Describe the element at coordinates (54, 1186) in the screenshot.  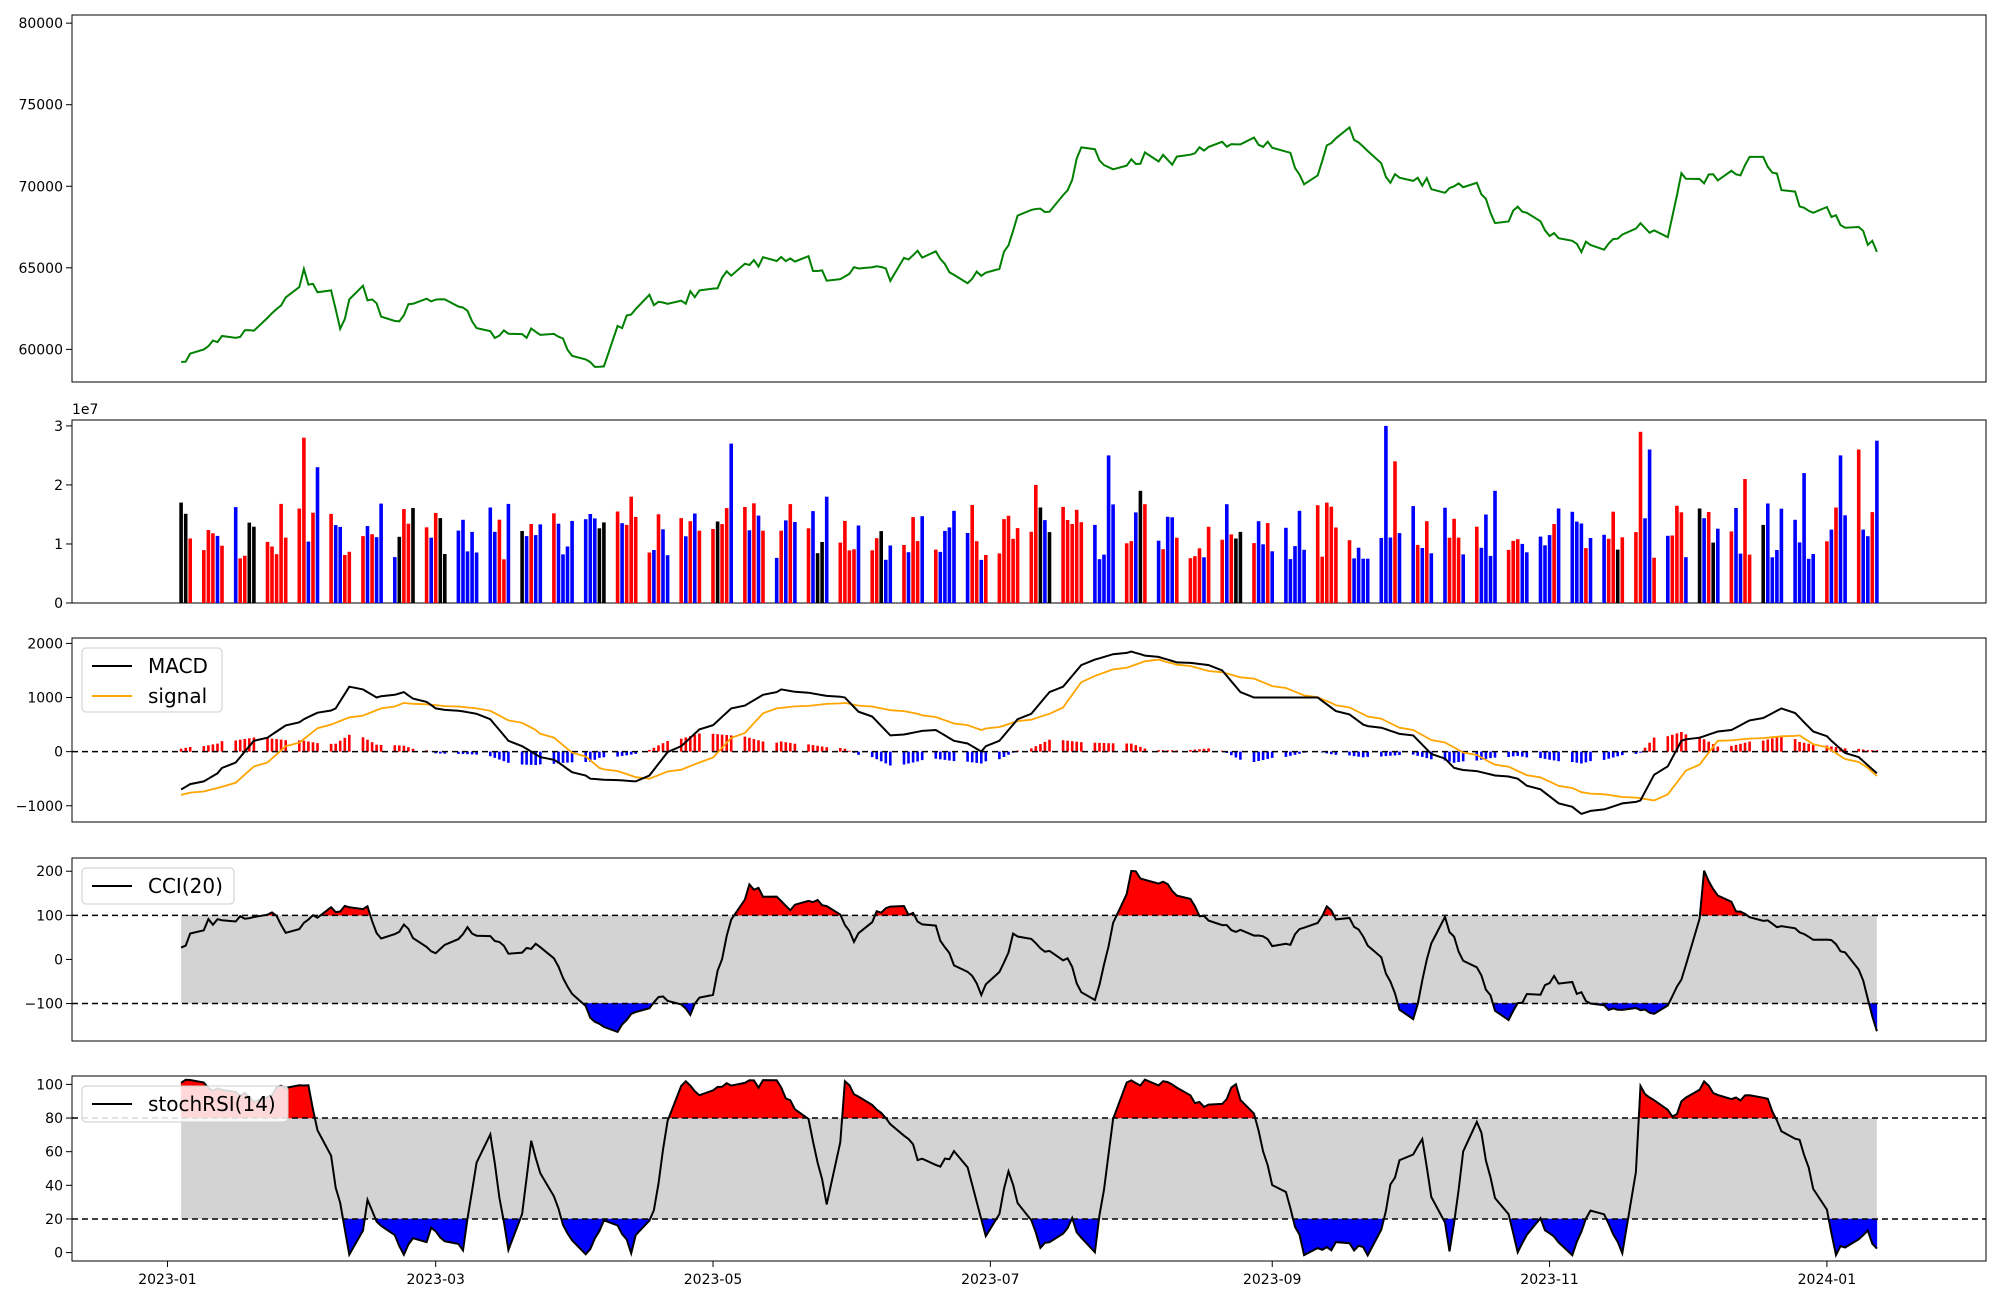
I see `stoch-tick-label: 40` at that location.